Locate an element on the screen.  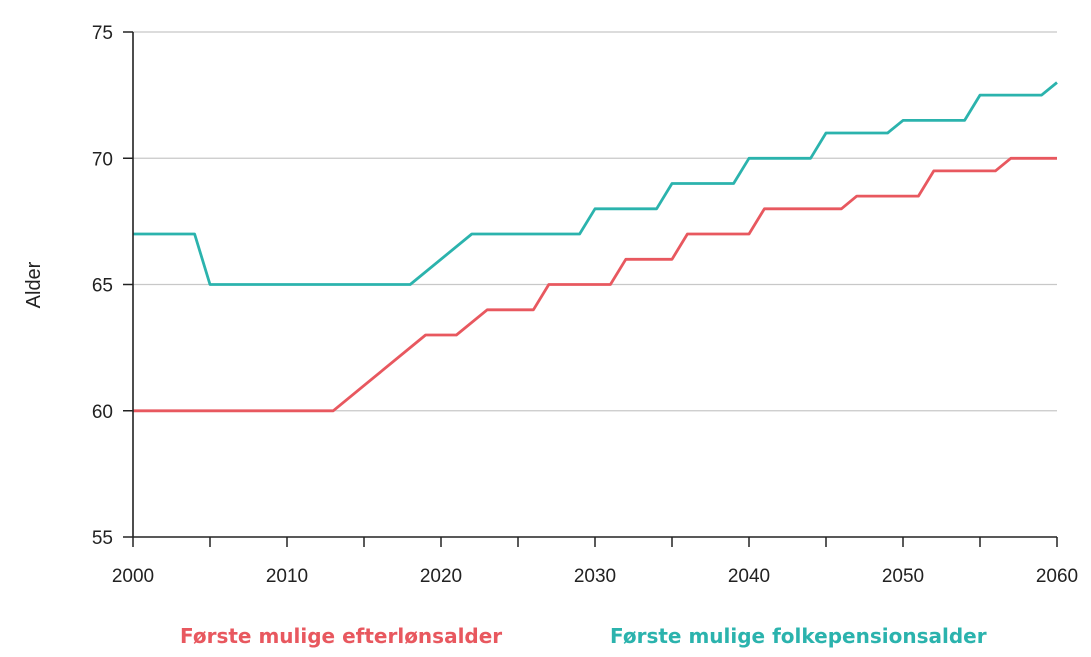
legend-entry-1: Første mulige efterlønsalder is located at coordinates (341, 636).